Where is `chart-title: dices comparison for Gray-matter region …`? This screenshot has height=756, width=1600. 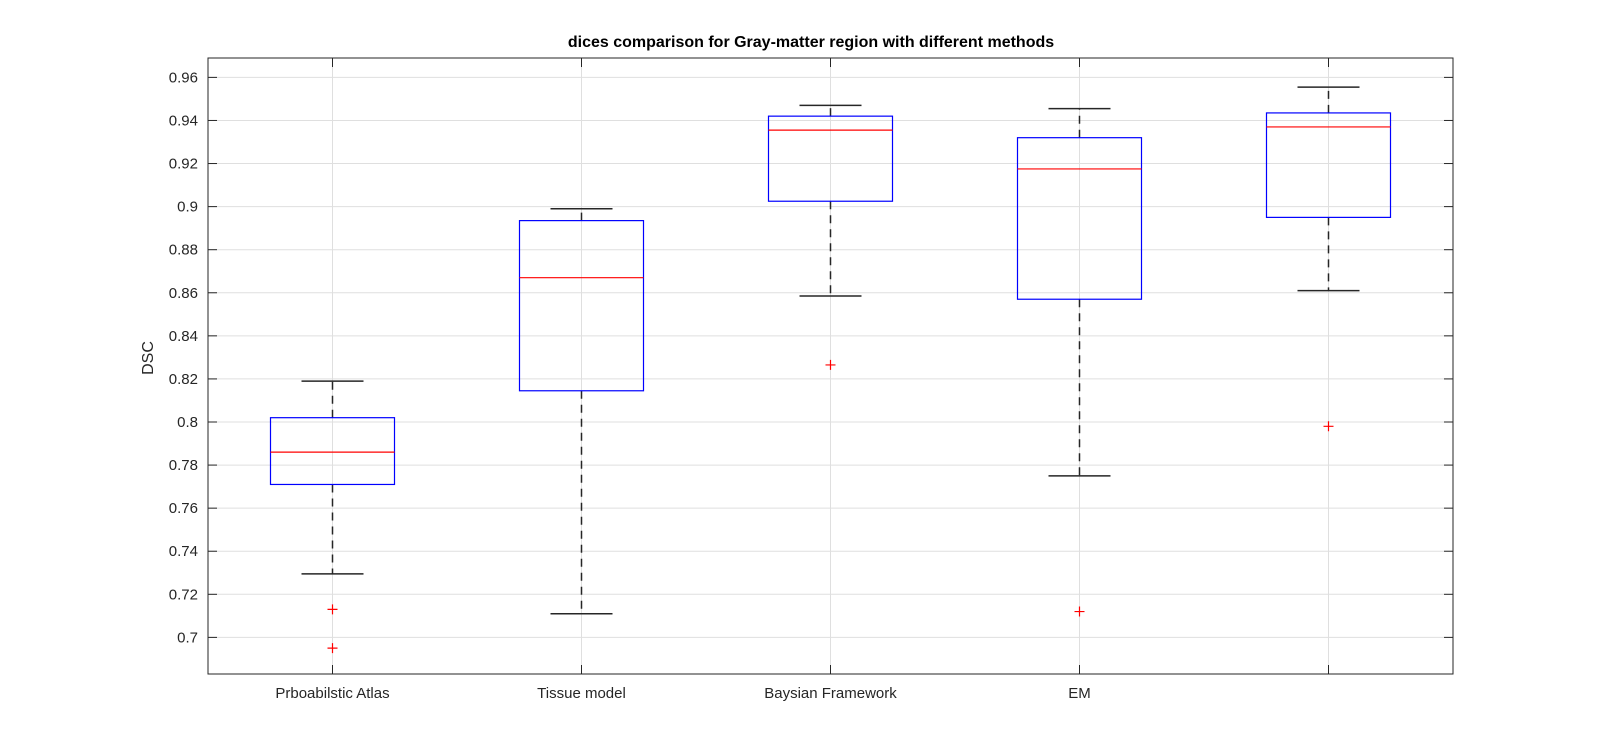 chart-title: dices comparison for Gray-matter region … is located at coordinates (811, 42).